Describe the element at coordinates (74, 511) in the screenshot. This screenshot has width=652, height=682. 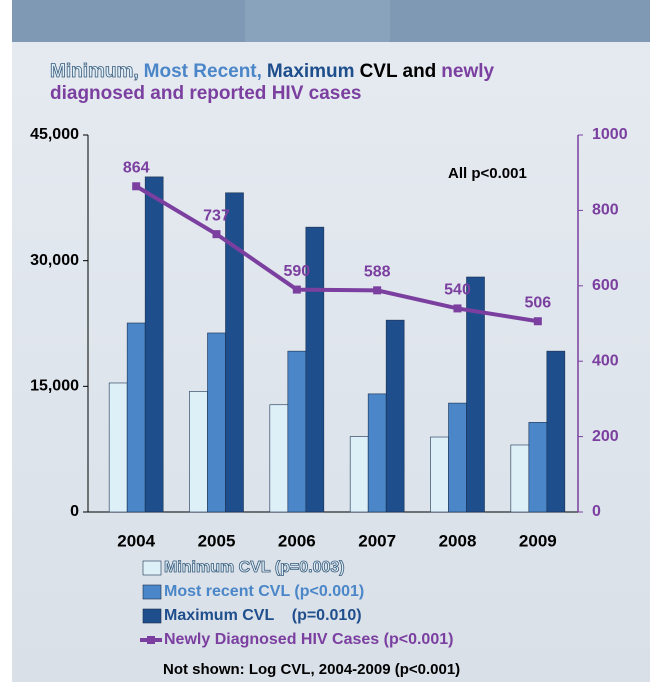
I see `y-tick-label: 0` at that location.